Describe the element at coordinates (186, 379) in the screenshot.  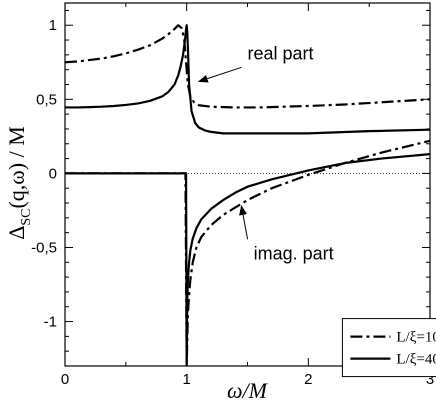
I see `x-tick-label: 1` at that location.